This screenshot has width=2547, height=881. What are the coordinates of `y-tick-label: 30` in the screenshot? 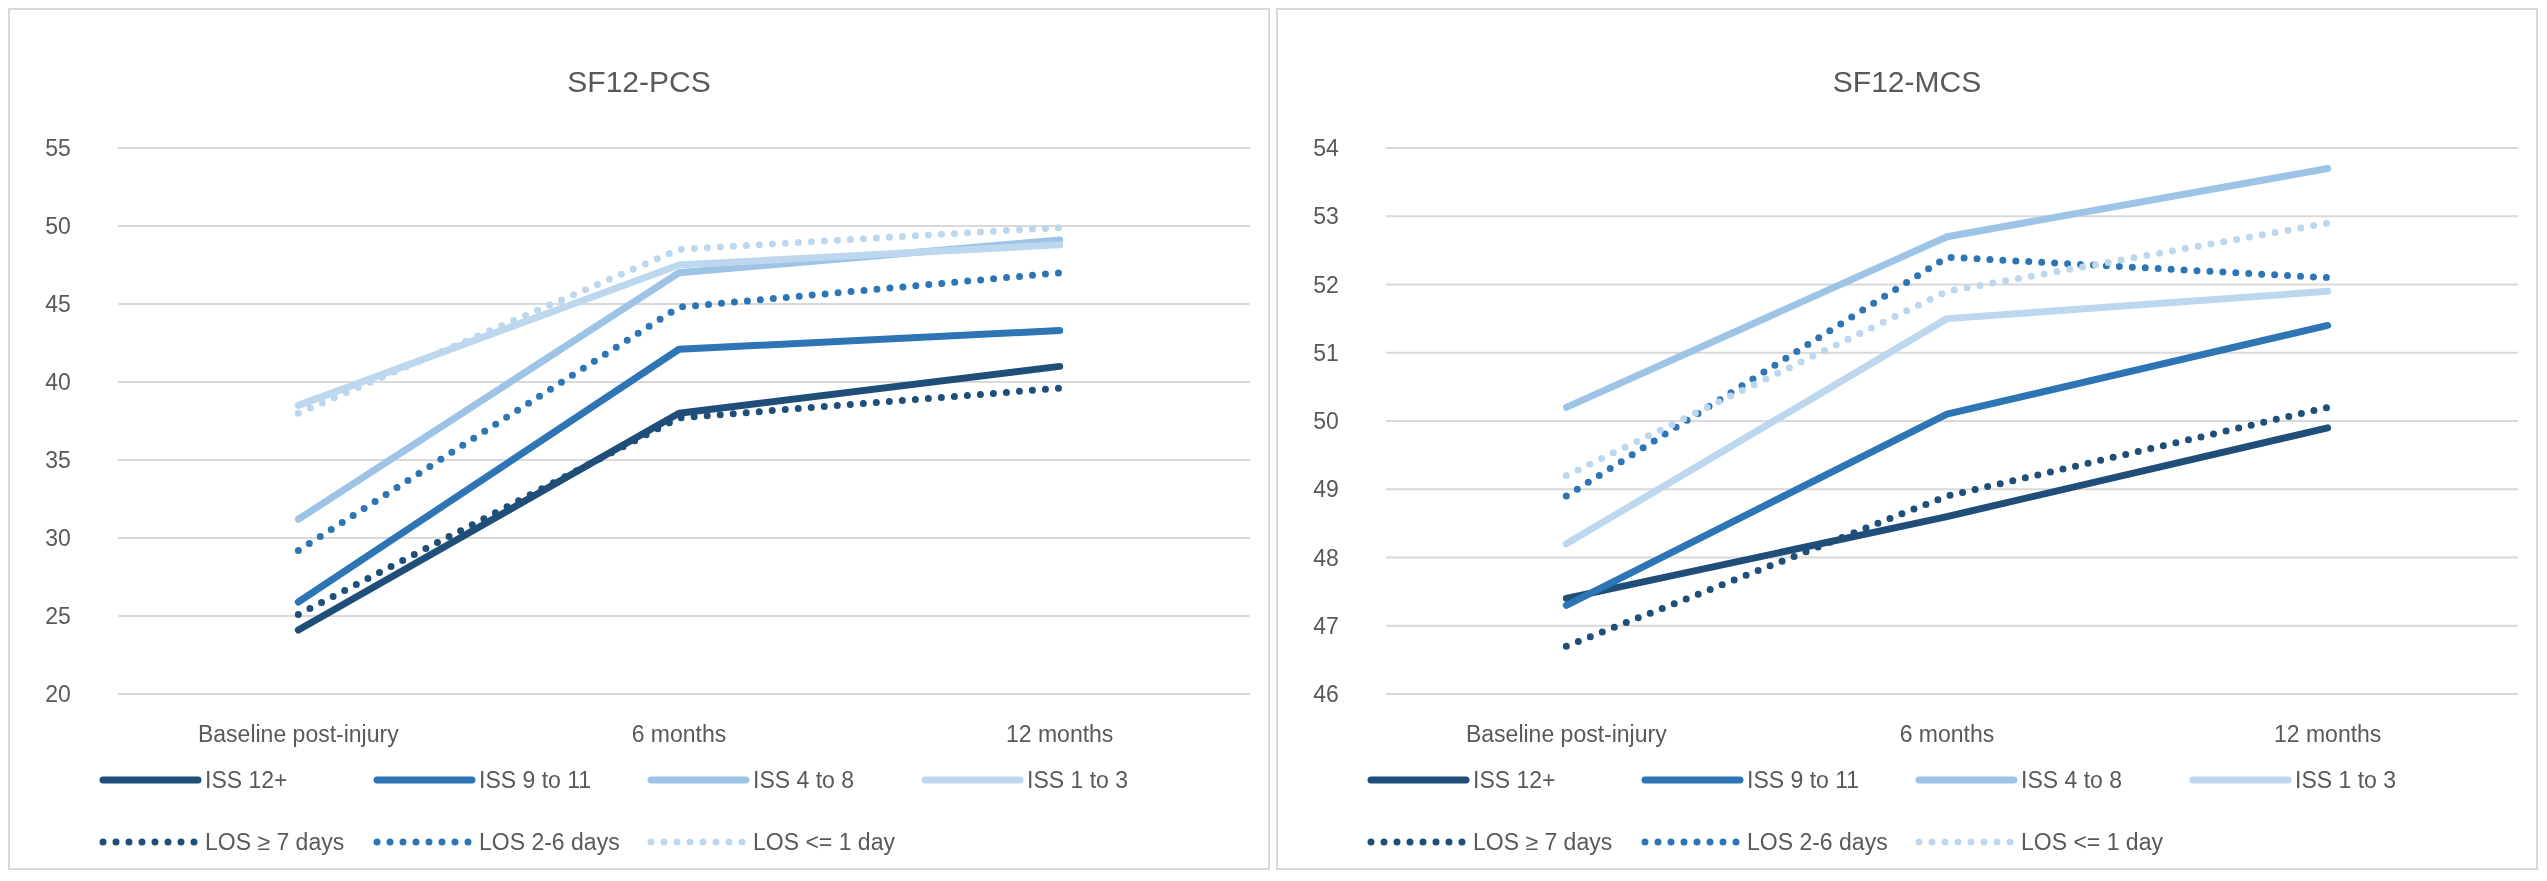 It's located at (58, 538).